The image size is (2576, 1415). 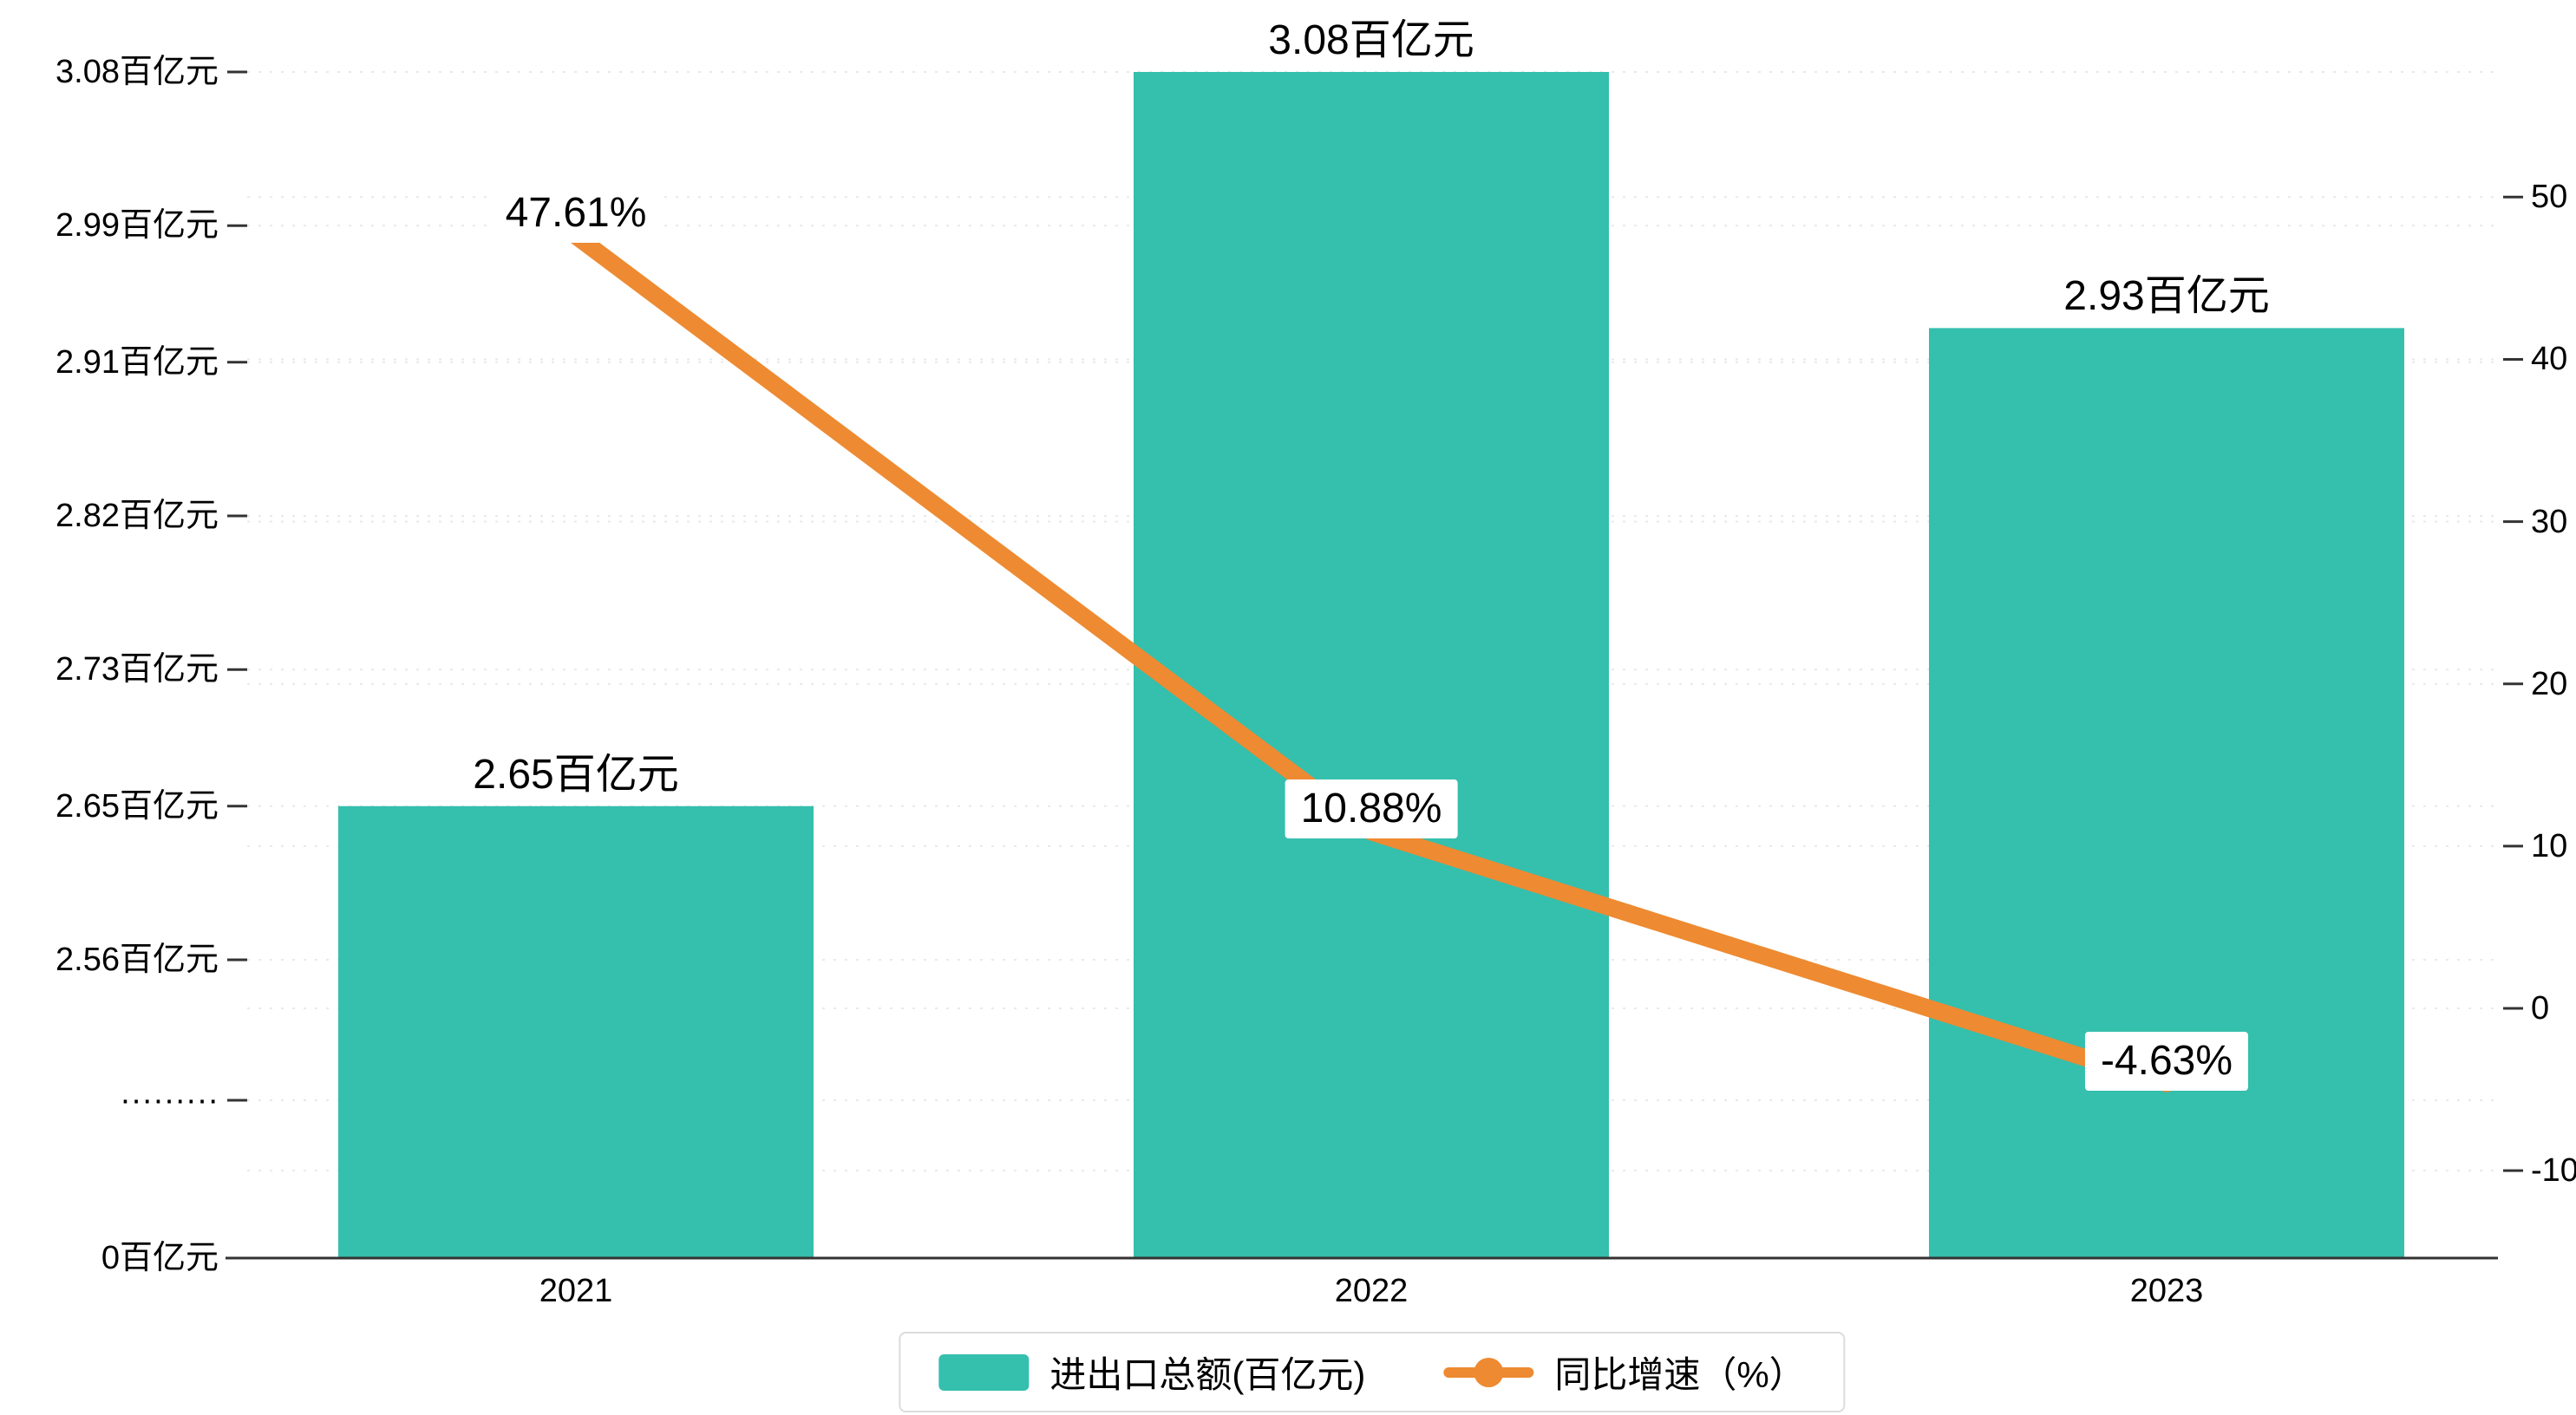 I want to click on right-axis-tick-label: 20, so click(x=2549, y=683).